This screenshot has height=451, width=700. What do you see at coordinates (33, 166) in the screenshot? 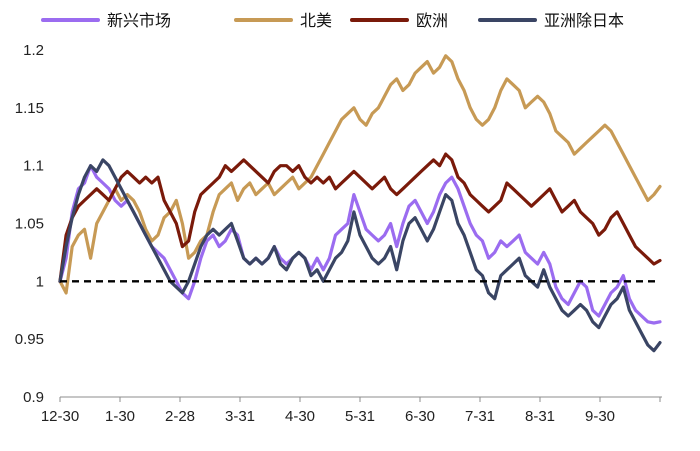
I see `y-tick-label: 1.1` at bounding box center [33, 166].